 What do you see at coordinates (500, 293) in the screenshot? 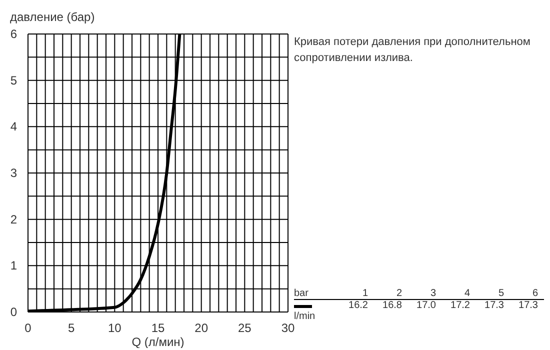
I see `text: 5` at bounding box center [500, 293].